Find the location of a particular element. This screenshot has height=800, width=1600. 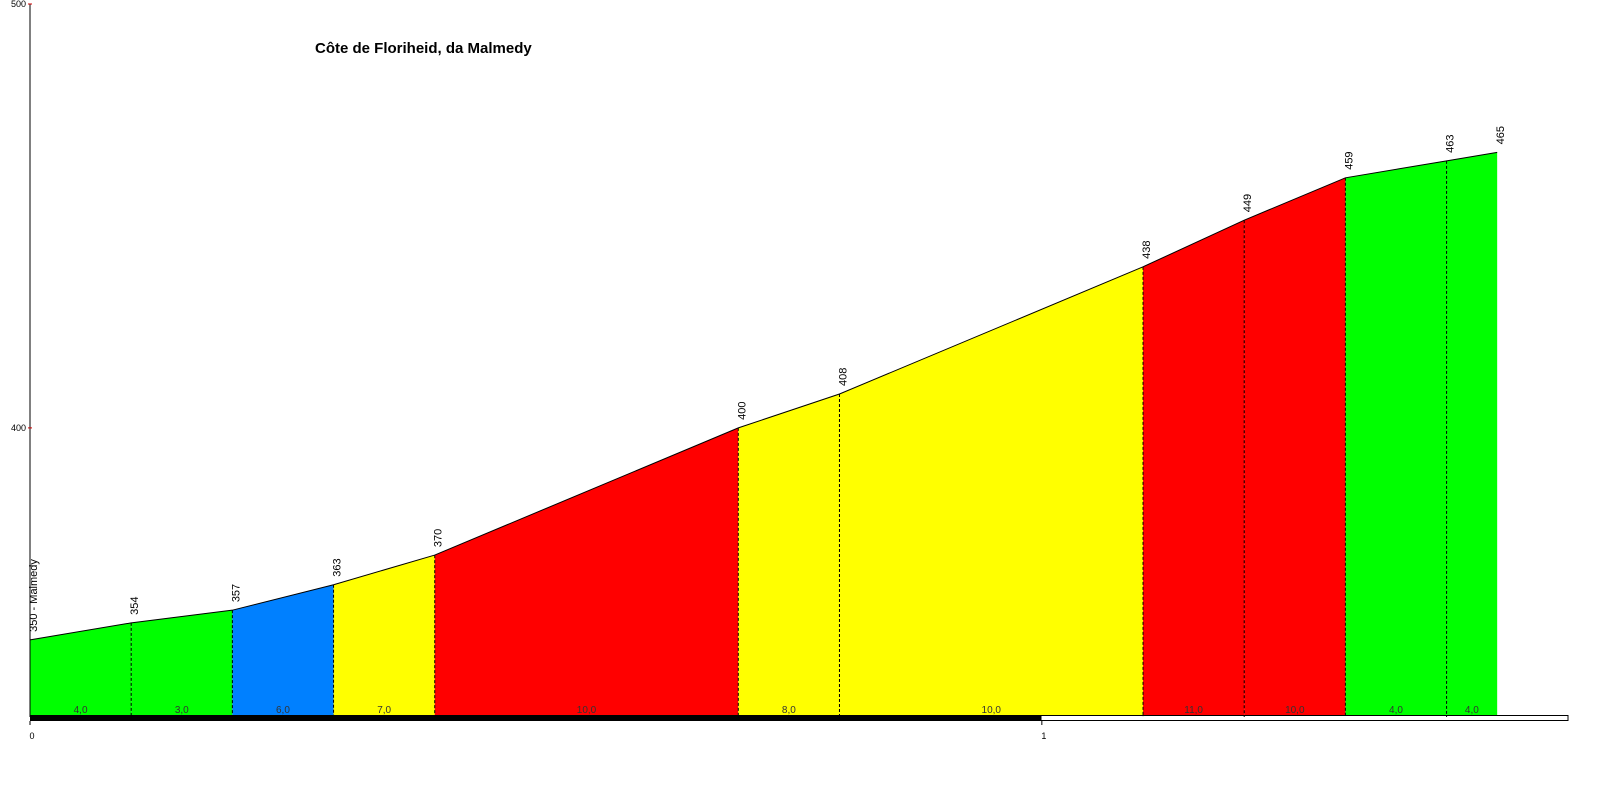

elevation-label: 438 is located at coordinates (1147, 249).